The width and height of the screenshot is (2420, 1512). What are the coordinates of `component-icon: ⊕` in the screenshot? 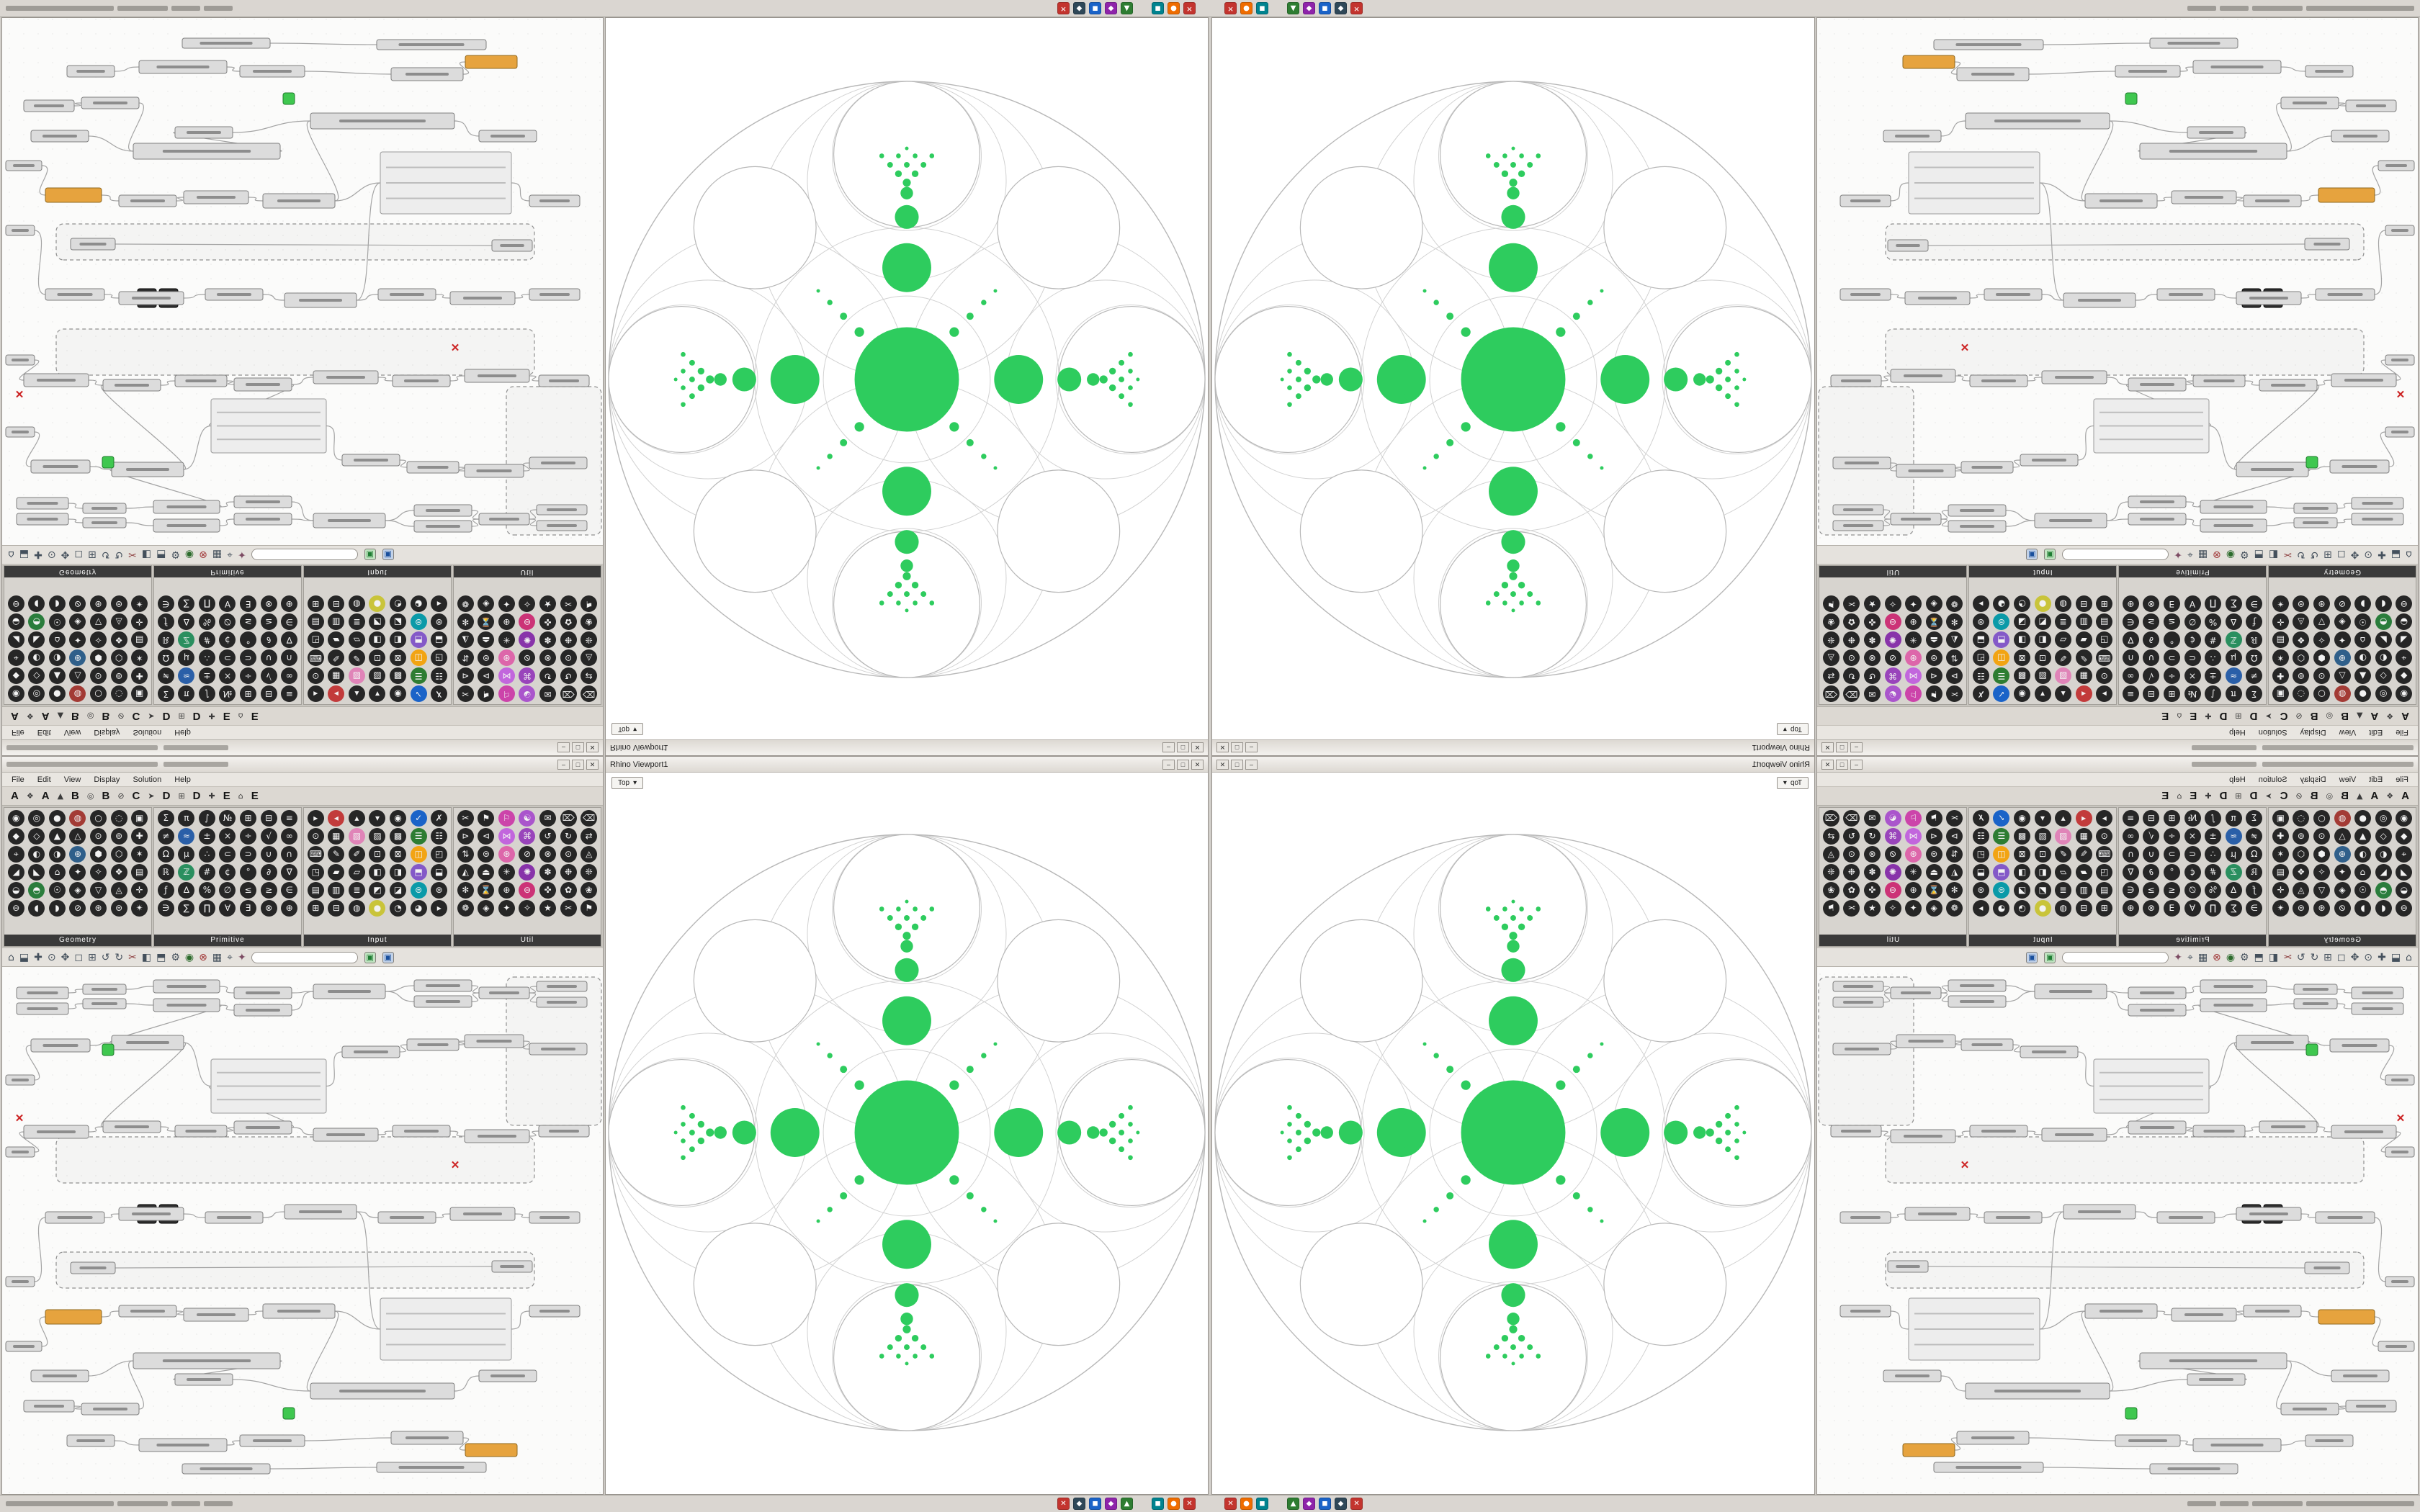 It's located at (2130, 908).